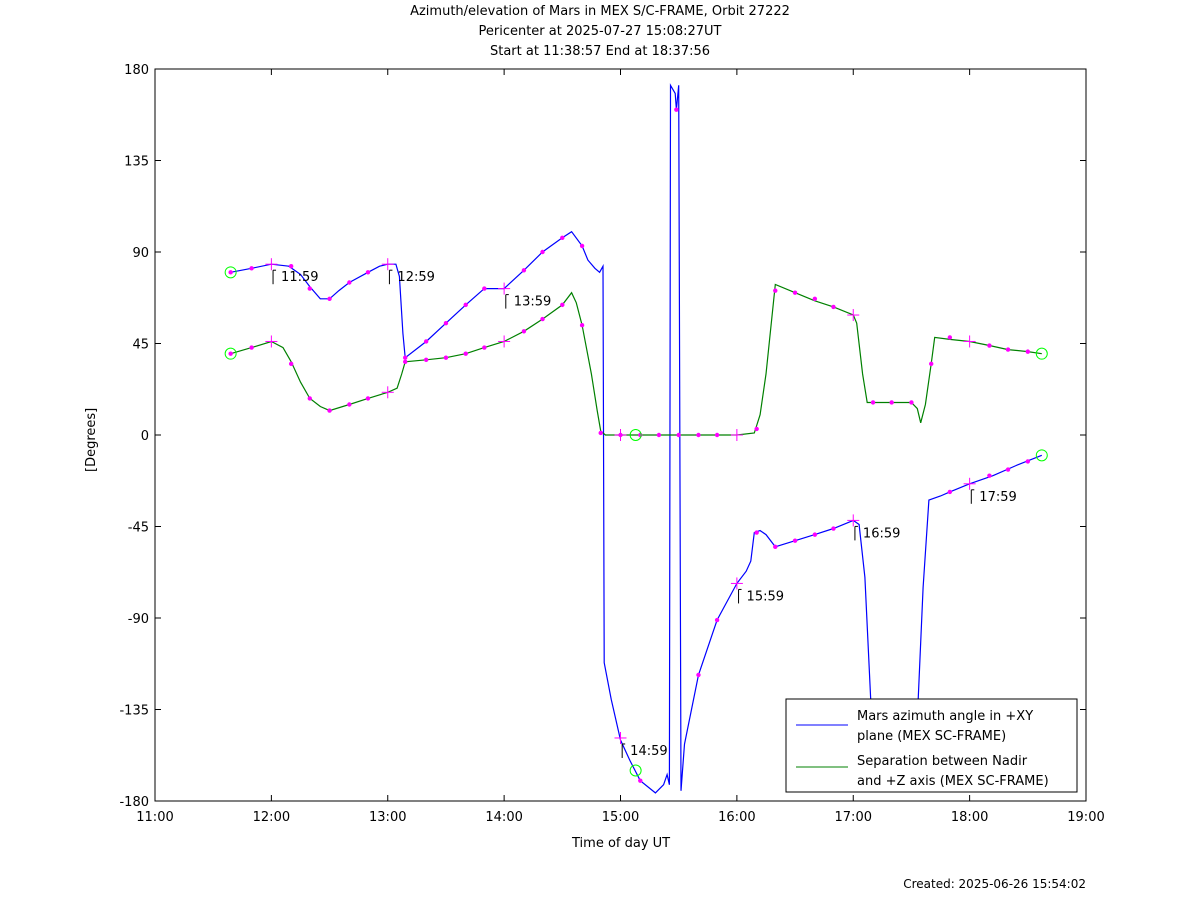 This screenshot has height=901, width=1200. What do you see at coordinates (931, 736) in the screenshot?
I see `legend-azimuth-line-2: plane (MEX SC-FRAME)` at bounding box center [931, 736].